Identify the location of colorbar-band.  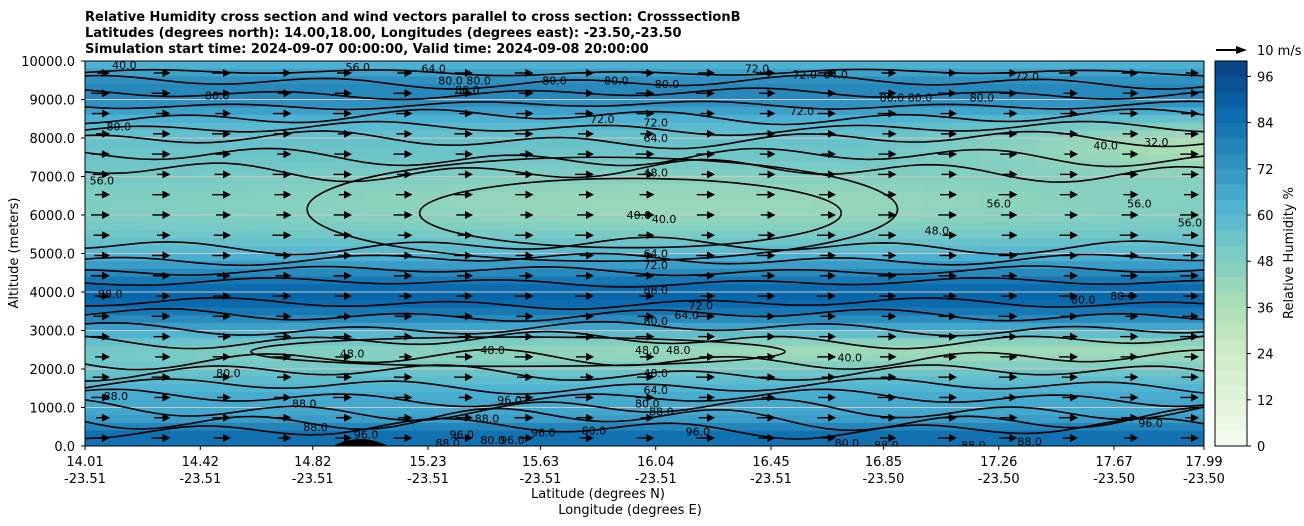
(1231, 146).